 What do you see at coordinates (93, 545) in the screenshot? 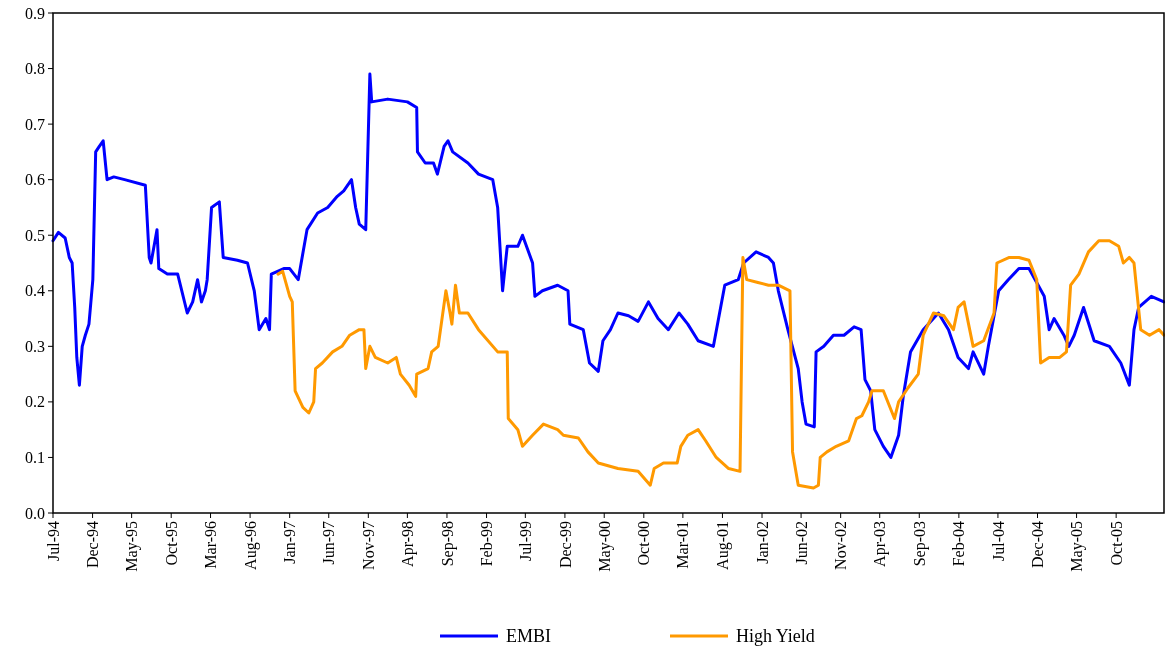
I see `x-tick-label: Dec-94` at bounding box center [93, 545].